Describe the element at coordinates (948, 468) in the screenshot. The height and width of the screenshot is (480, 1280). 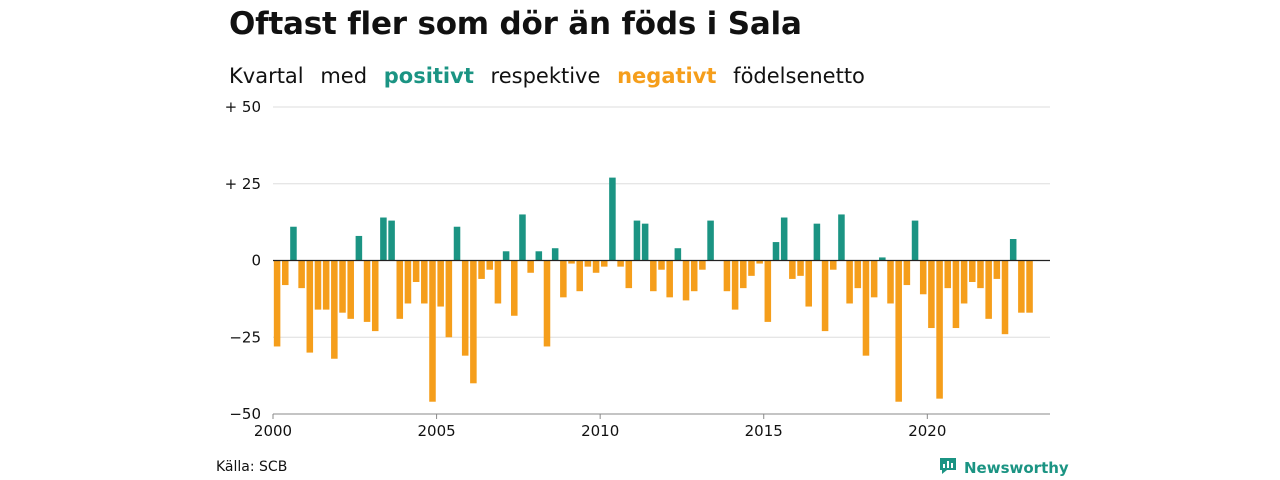
I see `newsworthy-logo-icon` at that location.